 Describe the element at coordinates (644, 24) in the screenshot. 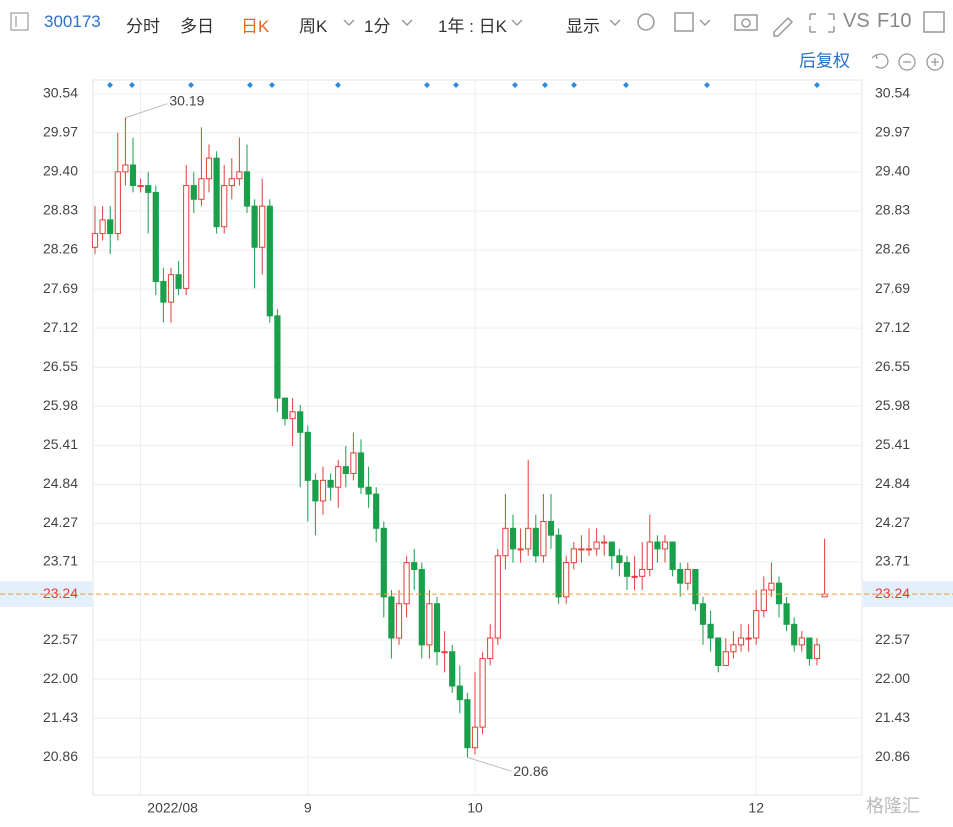

I see `toolbar-icons` at that location.